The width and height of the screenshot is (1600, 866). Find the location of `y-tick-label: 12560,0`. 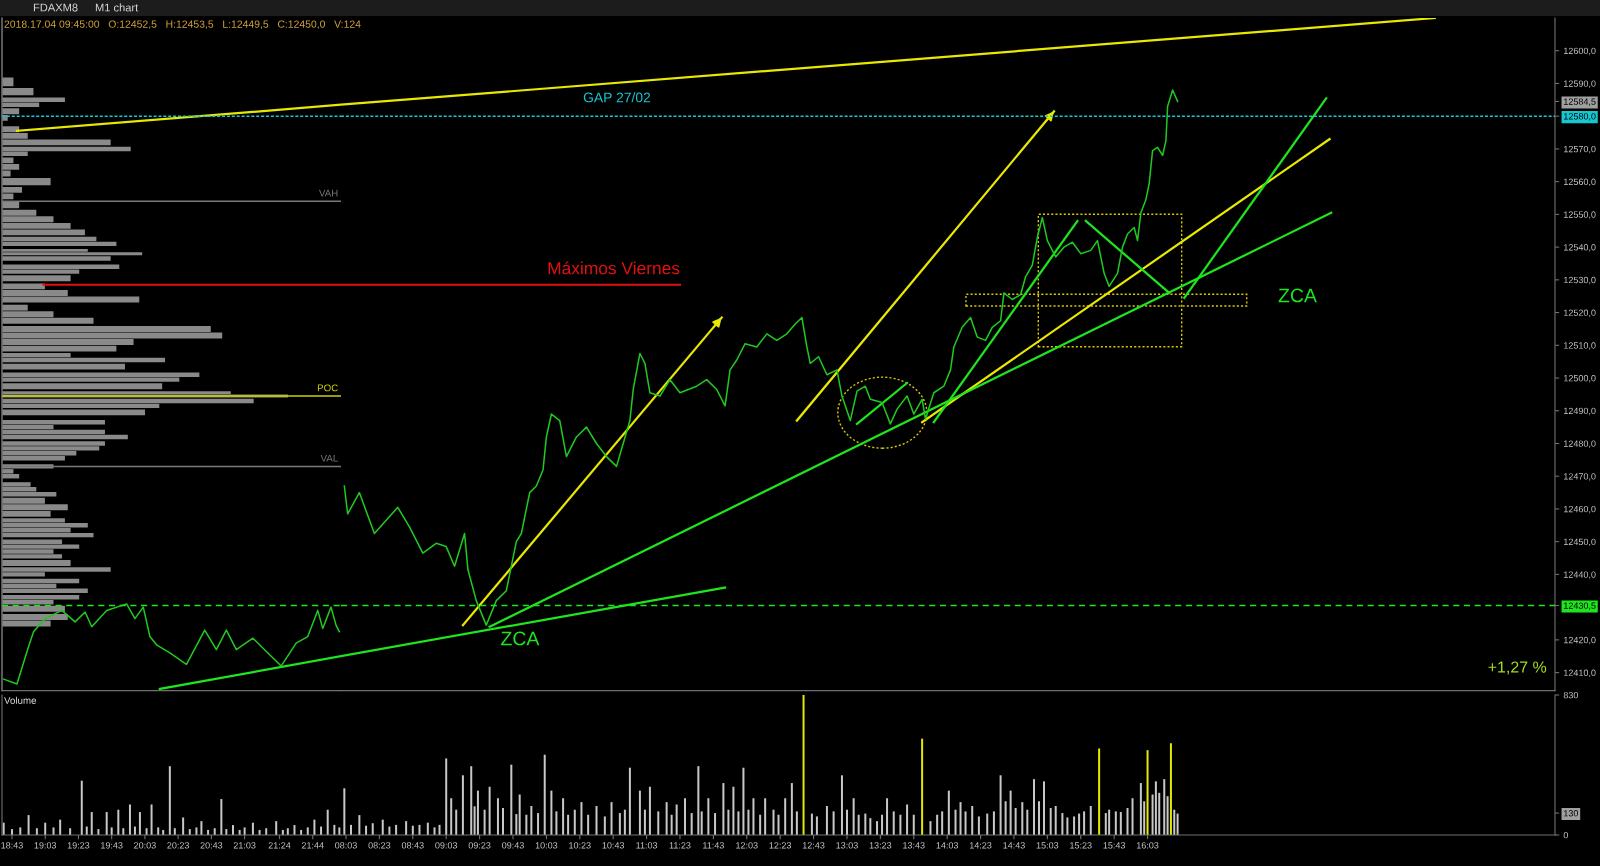

y-tick-label: 12560,0 is located at coordinates (1580, 182).